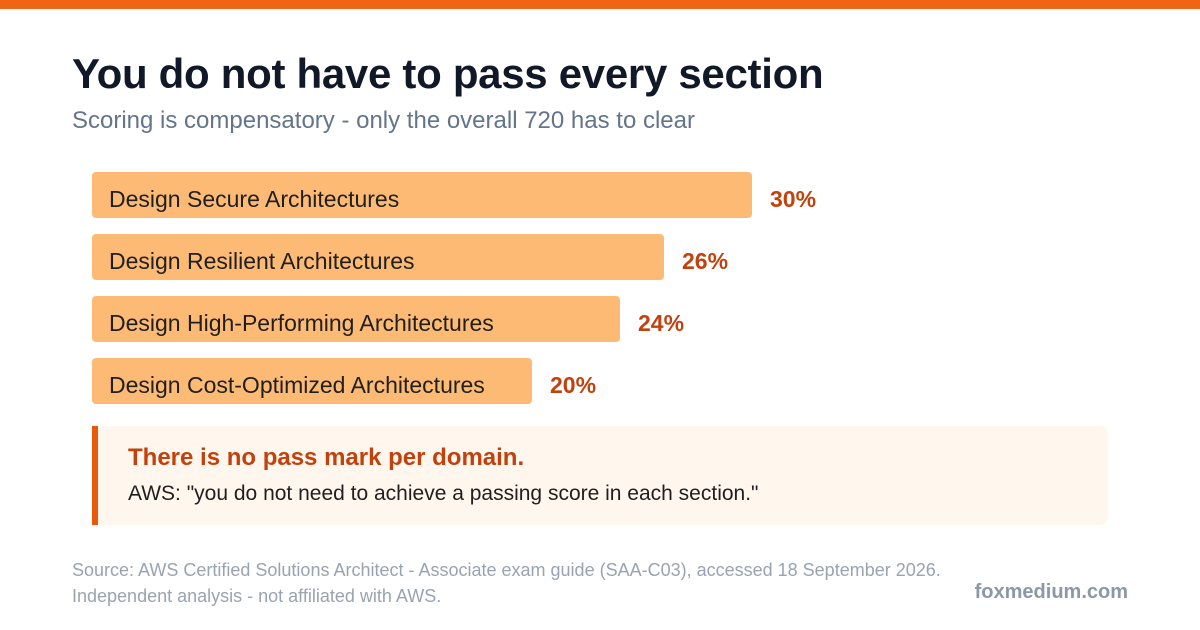 The image size is (1200, 630). What do you see at coordinates (254, 199) in the screenshot?
I see `bar-category-label: Design Secure Architectures` at bounding box center [254, 199].